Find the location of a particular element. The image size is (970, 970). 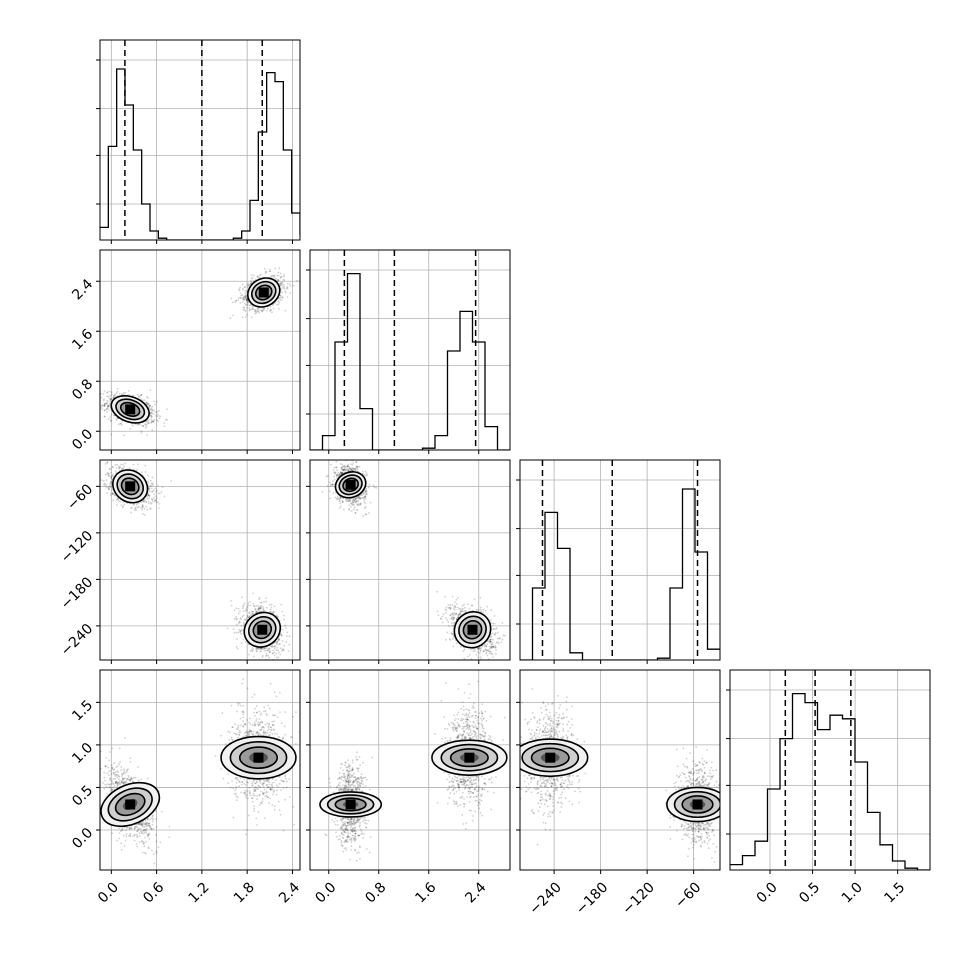

histogram-step is located at coordinates (410, 361).